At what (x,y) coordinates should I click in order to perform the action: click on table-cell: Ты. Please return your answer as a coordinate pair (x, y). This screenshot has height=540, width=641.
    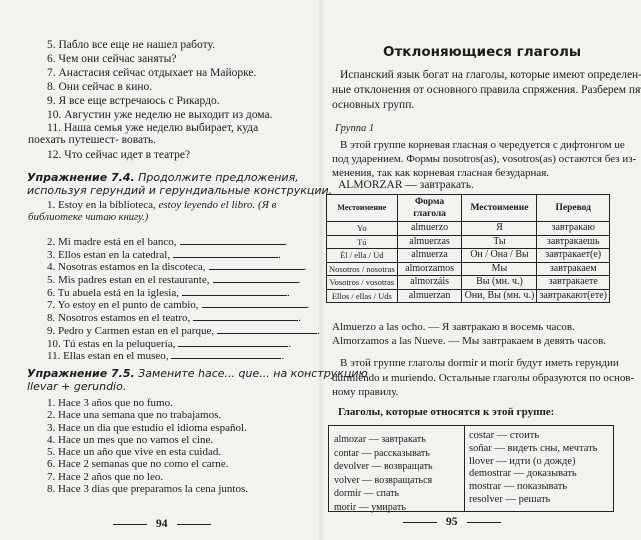
    Looking at the image, I should click on (499, 241).